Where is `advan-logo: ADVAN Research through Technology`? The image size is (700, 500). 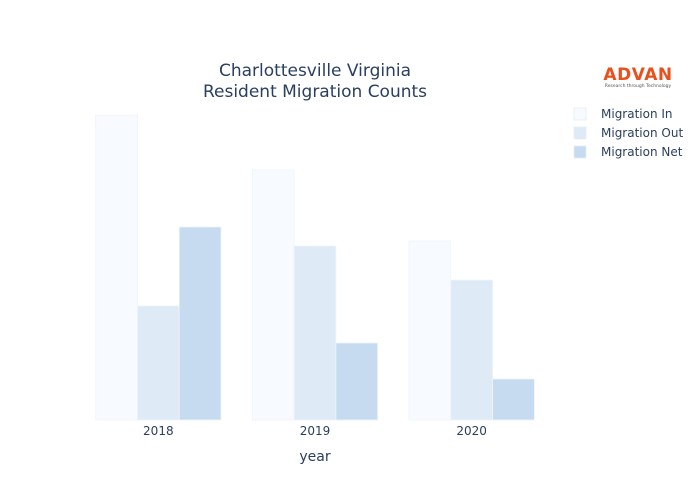
advan-logo: ADVAN Research through Technology is located at coordinates (638, 78).